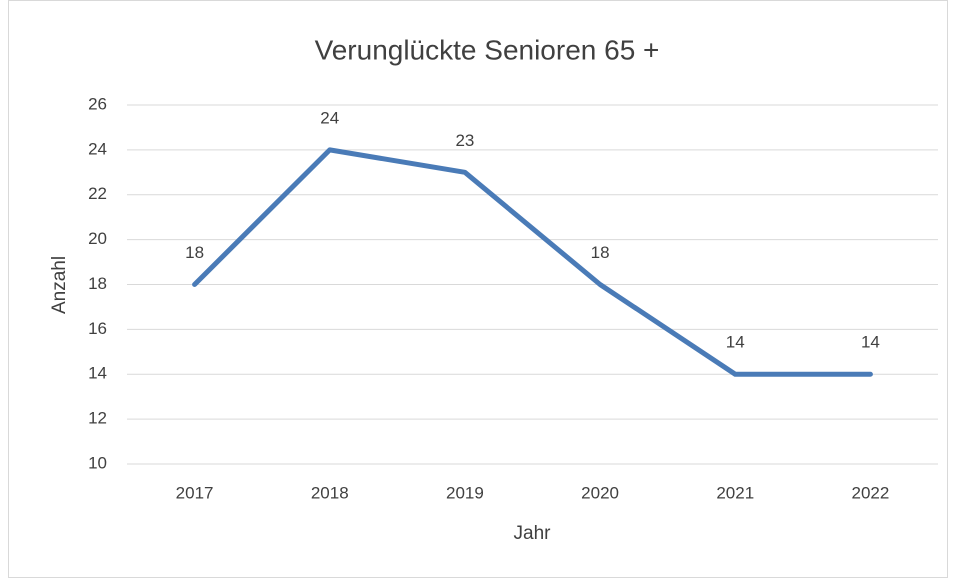  What do you see at coordinates (735, 492) in the screenshot?
I see `x-tick-label: 2021` at bounding box center [735, 492].